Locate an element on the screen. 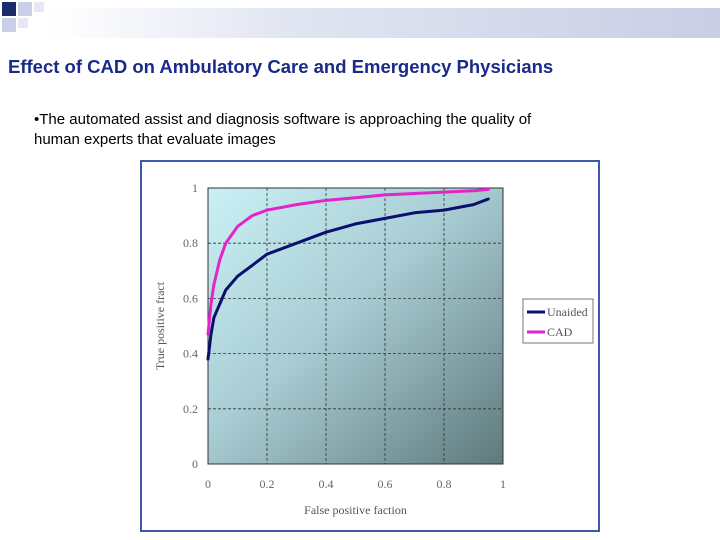 This screenshot has height=540, width=720. x-tick-label: 1 is located at coordinates (503, 484).